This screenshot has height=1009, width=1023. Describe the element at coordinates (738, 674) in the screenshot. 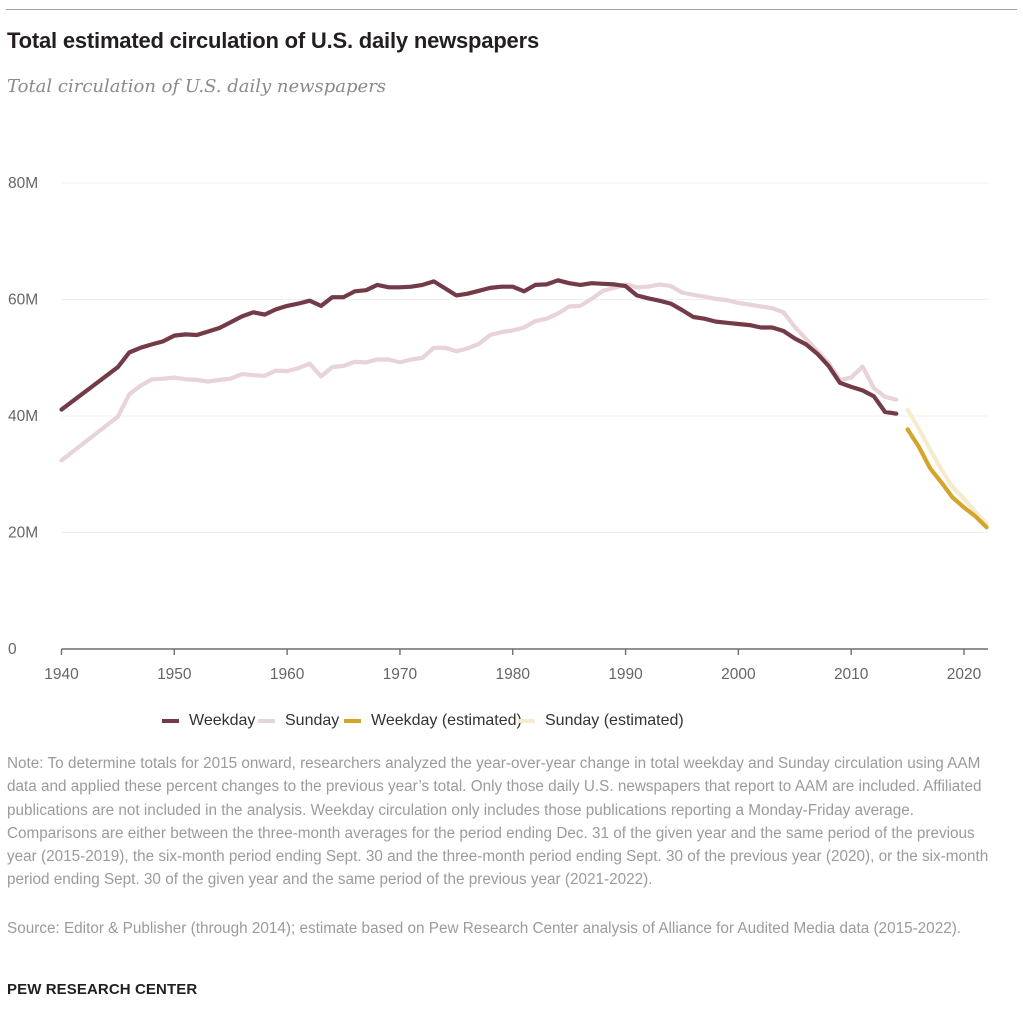

I see `x-tick-label: 2000` at that location.